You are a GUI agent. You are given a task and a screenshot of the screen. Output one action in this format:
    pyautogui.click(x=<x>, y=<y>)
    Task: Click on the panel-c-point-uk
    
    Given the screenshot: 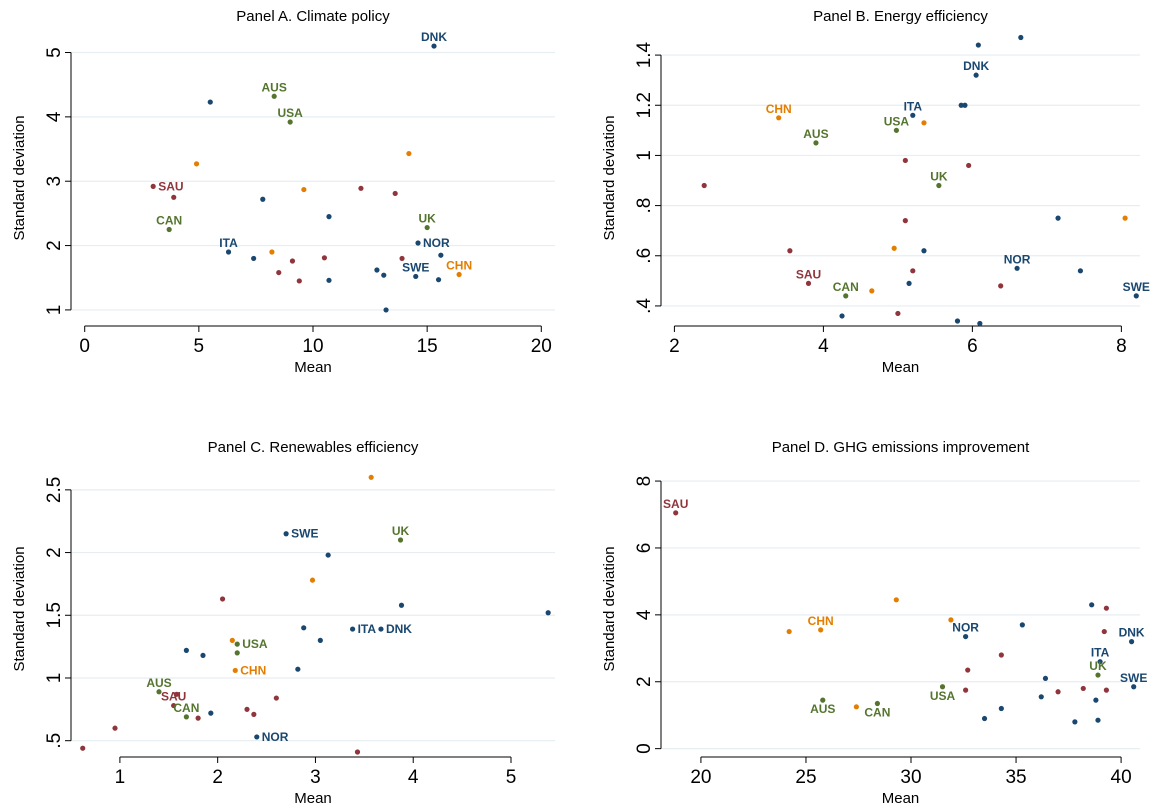 What is the action you would take?
    pyautogui.click(x=400, y=540)
    